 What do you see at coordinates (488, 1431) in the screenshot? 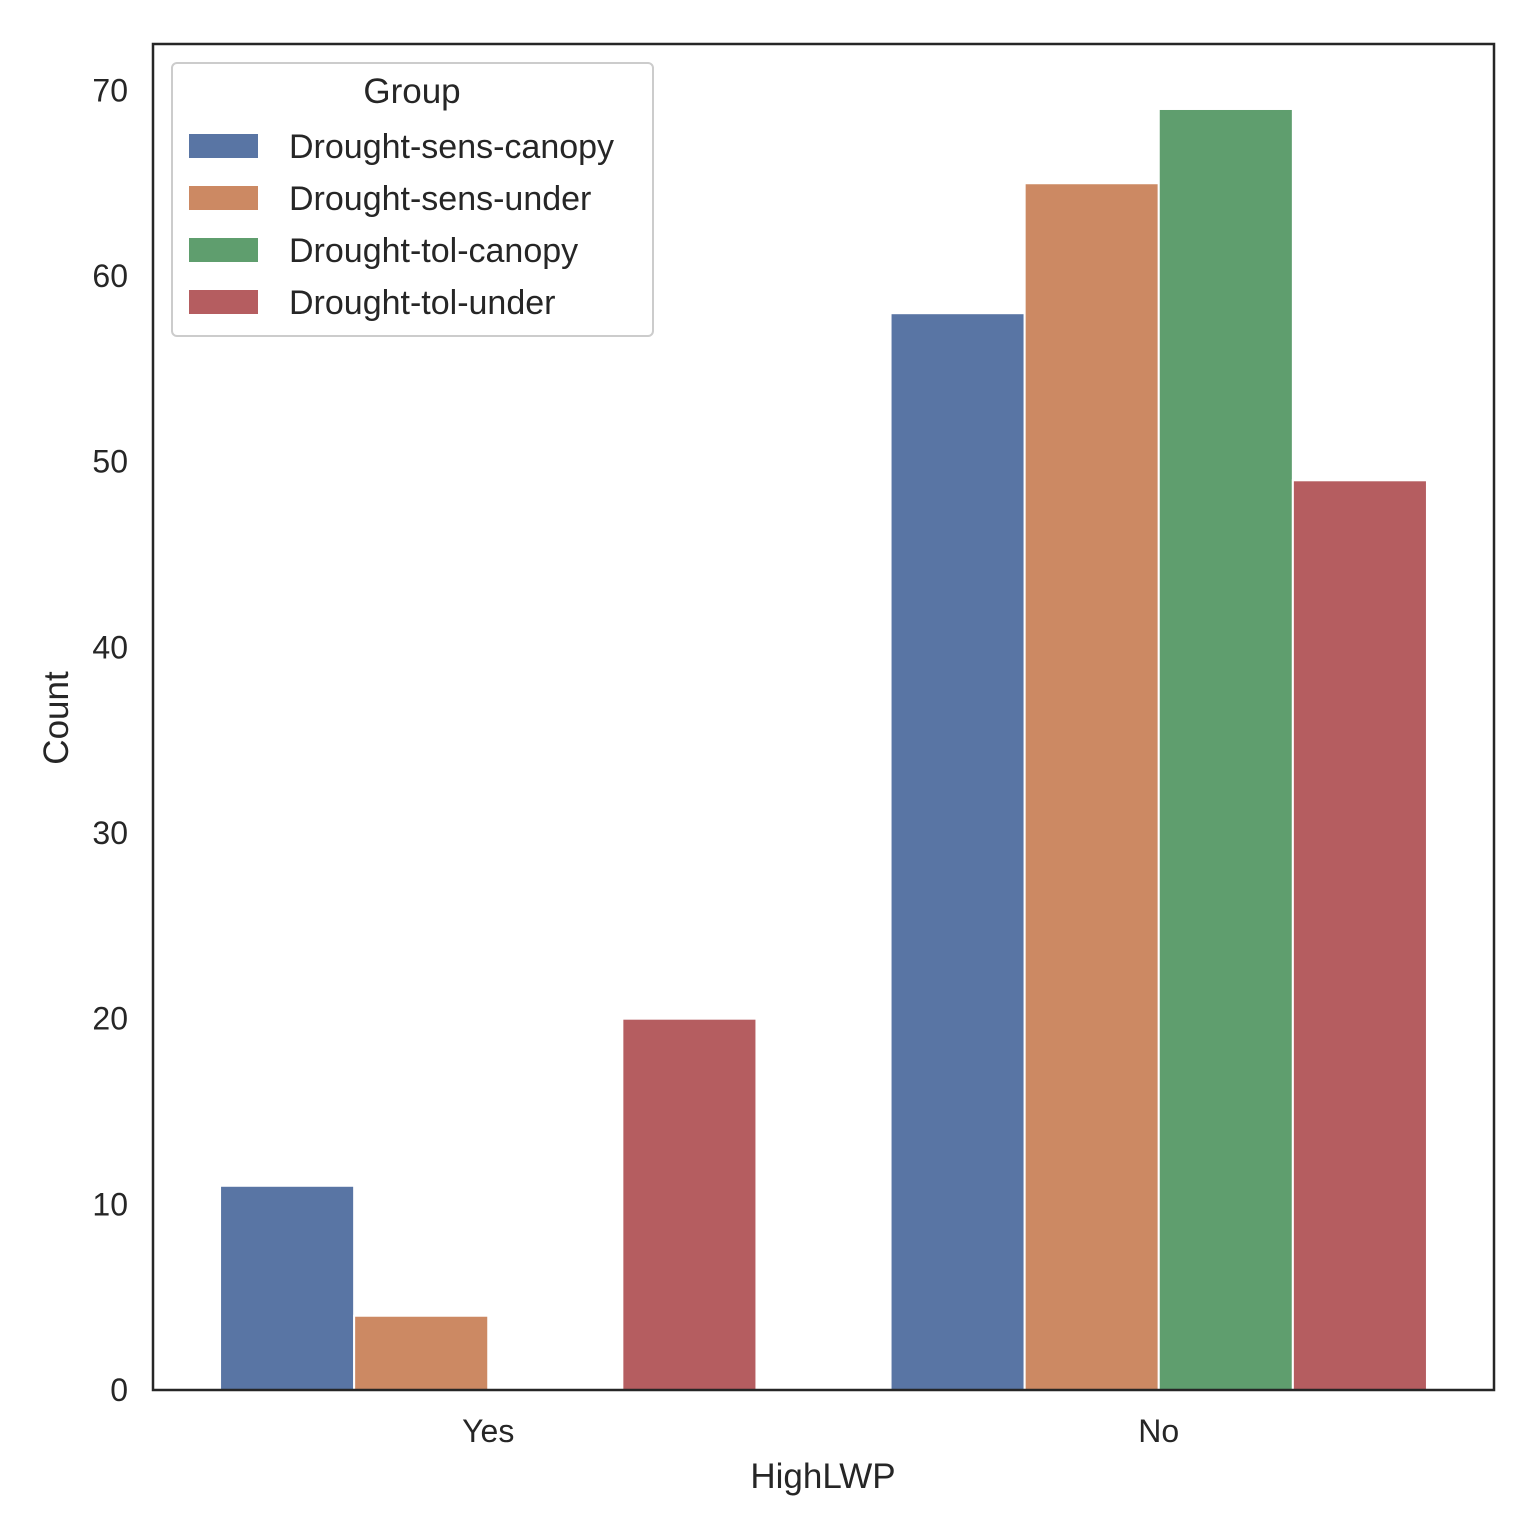
I see `x-tick-label: Yes` at bounding box center [488, 1431].